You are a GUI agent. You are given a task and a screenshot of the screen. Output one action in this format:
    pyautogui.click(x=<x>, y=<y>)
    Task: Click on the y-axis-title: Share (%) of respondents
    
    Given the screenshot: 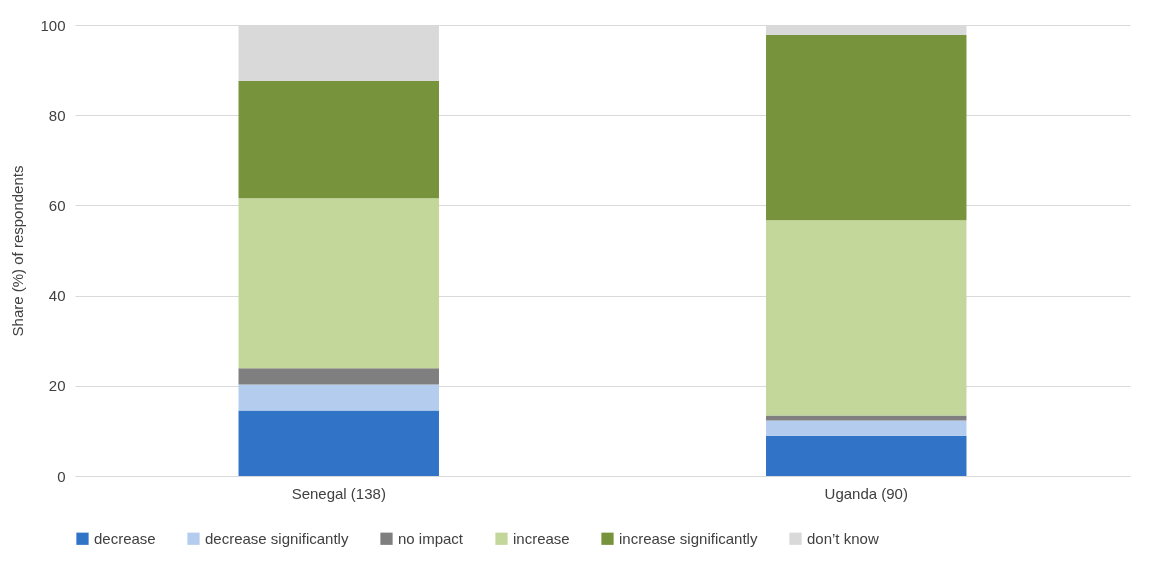 What is the action you would take?
    pyautogui.click(x=18, y=251)
    